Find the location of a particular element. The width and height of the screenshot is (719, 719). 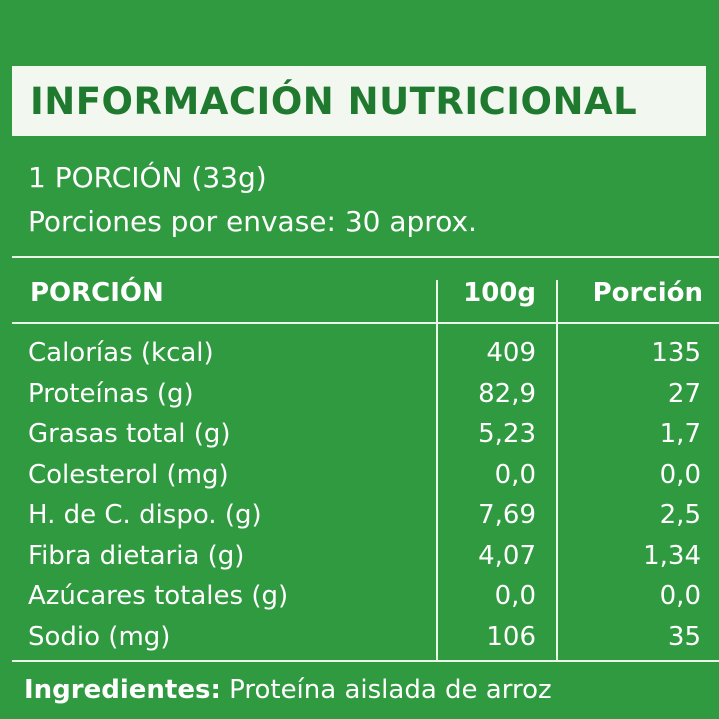

ingredients: Ingredientes: Proteína aislada de arroz is located at coordinates (288, 690).